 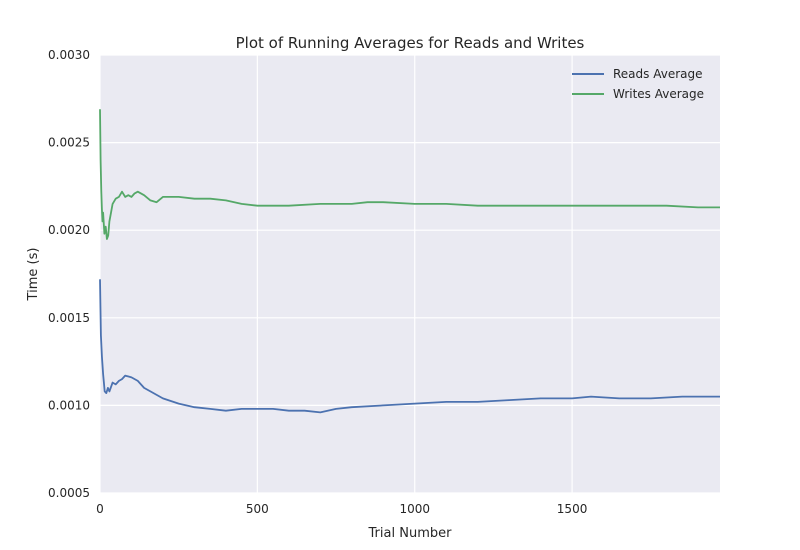 What do you see at coordinates (257, 509) in the screenshot?
I see `x-tick-label: 500` at bounding box center [257, 509].